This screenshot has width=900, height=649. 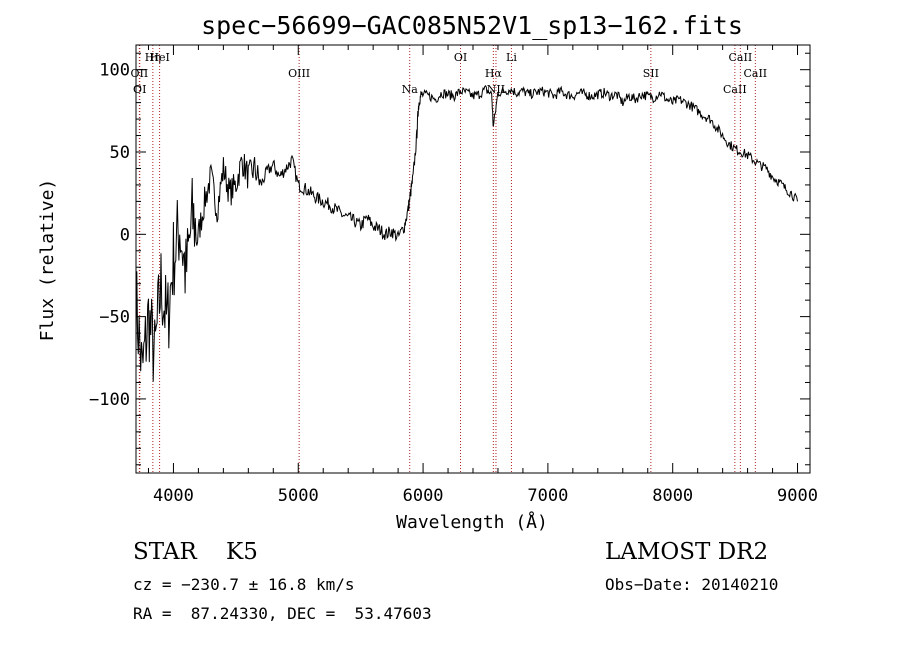 What do you see at coordinates (460, 57) in the screenshot?
I see `line-label-6: OI` at bounding box center [460, 57].